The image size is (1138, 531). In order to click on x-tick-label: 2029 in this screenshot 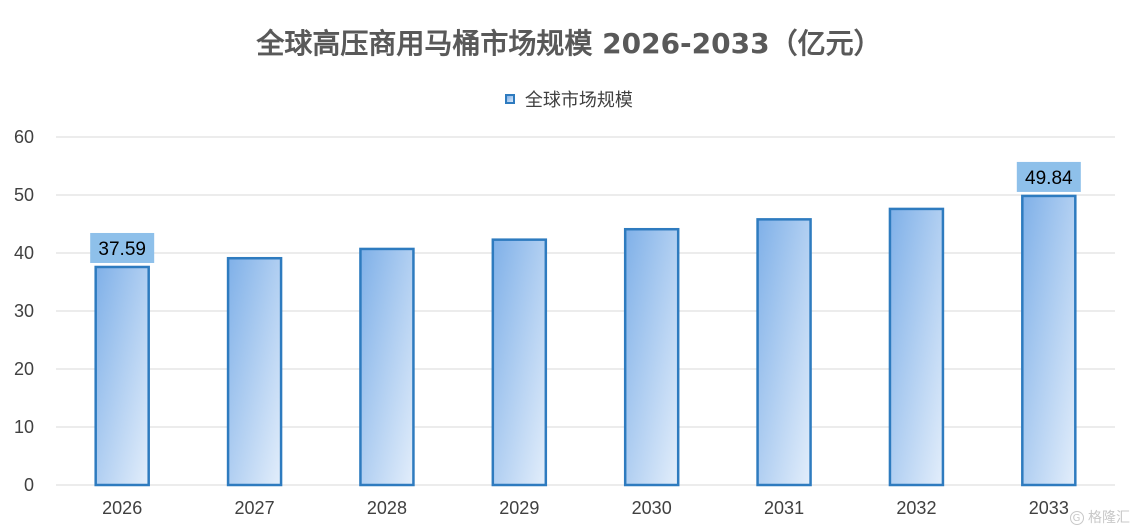, I will do `click(519, 508)`.